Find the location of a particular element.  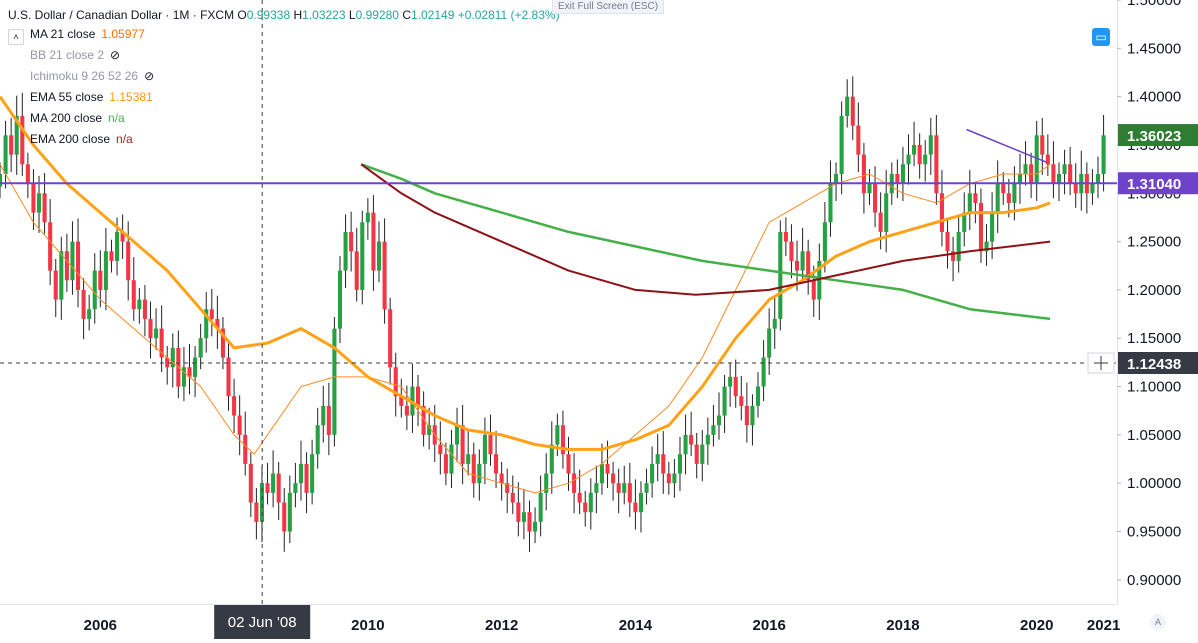

open-value: 0.99338 is located at coordinates (268, 15).